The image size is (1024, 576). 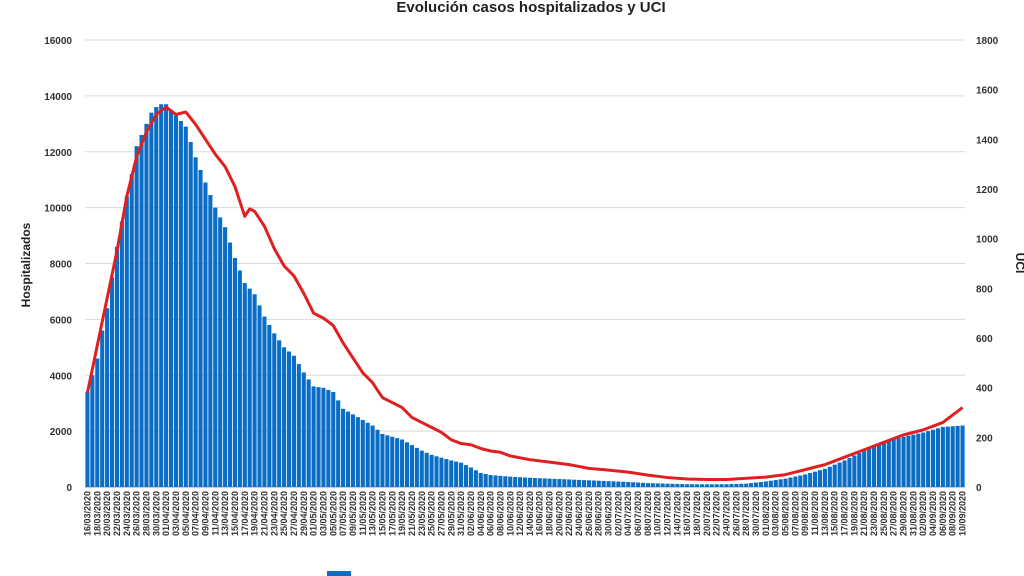 I want to click on y-tick-label: 12000, so click(x=58, y=153).